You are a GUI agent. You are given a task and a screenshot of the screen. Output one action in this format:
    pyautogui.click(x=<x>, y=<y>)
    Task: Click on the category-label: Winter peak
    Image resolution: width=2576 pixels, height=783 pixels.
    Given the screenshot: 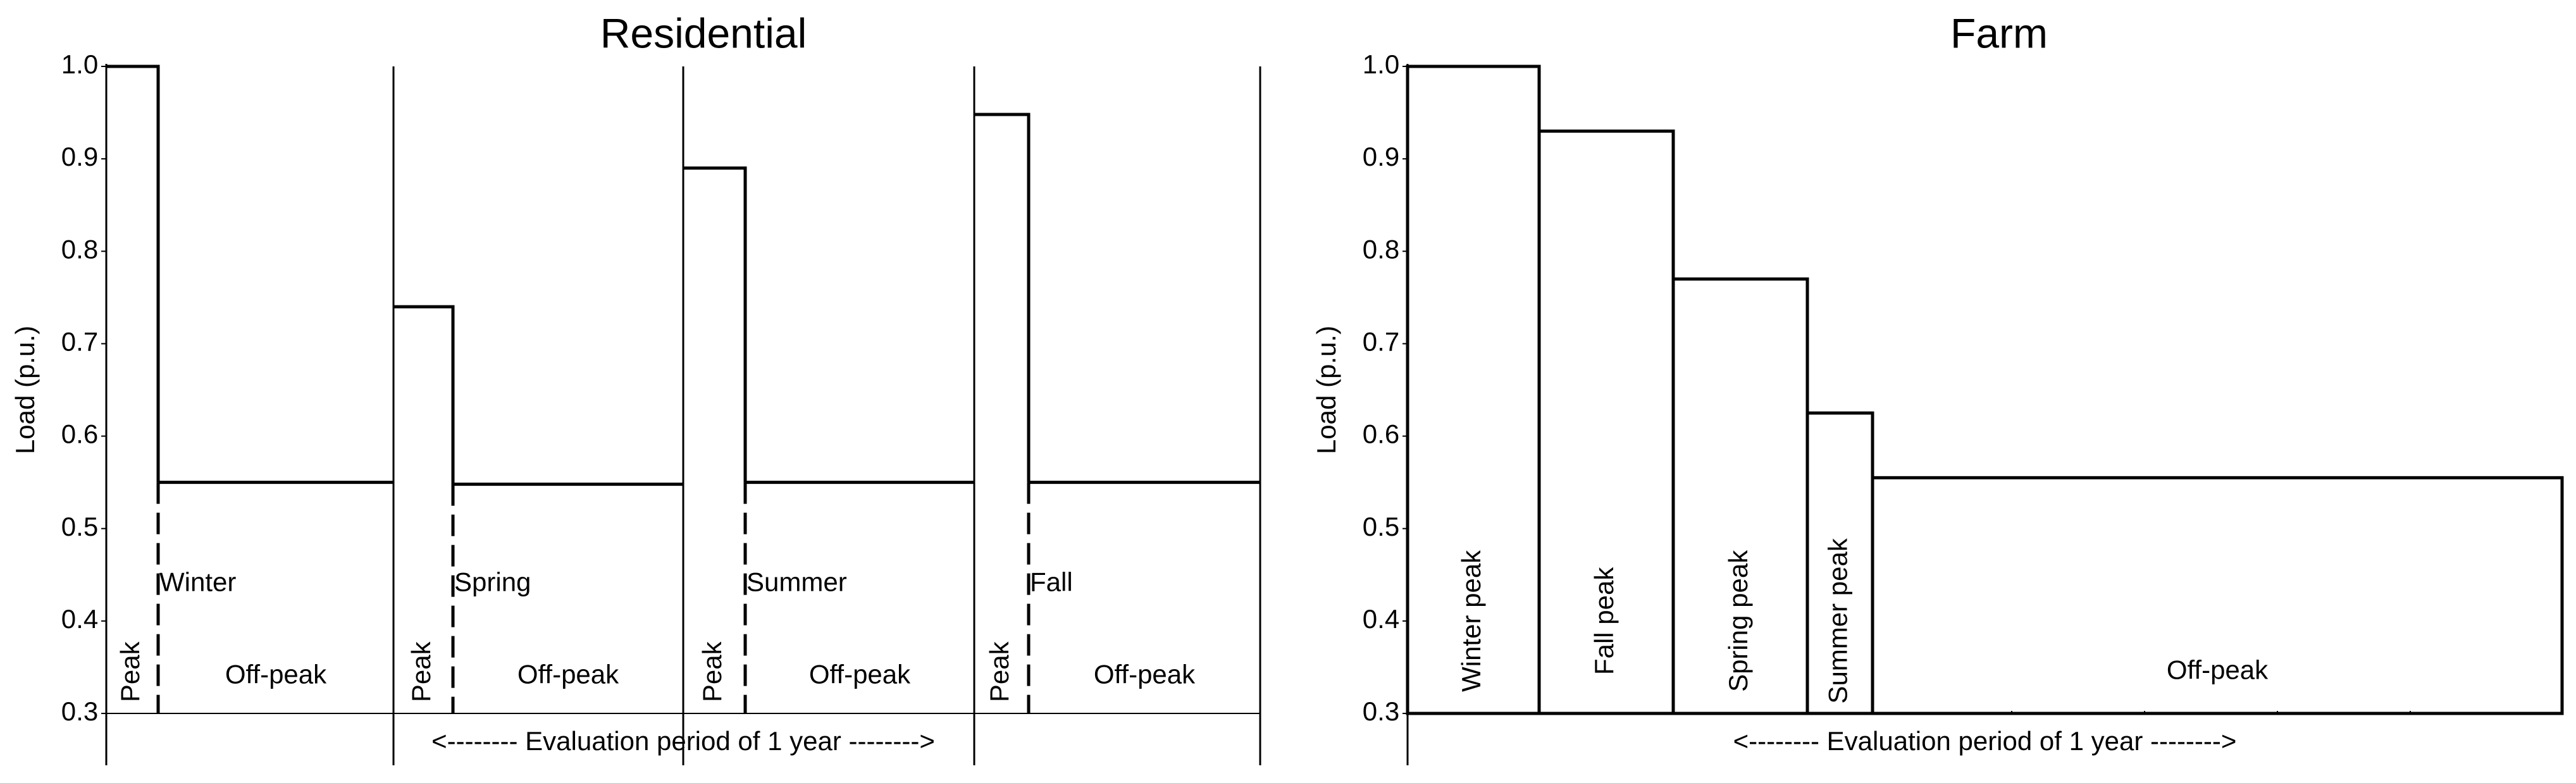 What is the action you would take?
    pyautogui.click(x=1471, y=621)
    